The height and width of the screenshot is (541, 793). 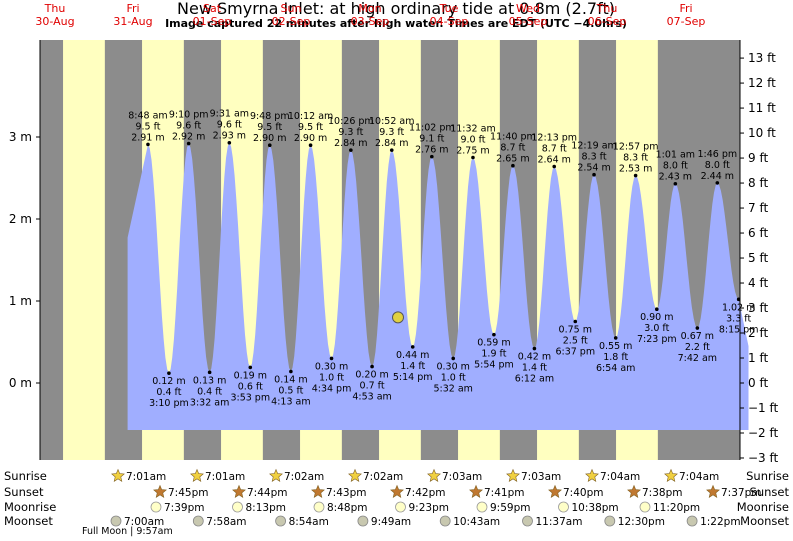 What do you see at coordinates (20, 301) in the screenshot?
I see `left-tick-label: 1 m` at bounding box center [20, 301].